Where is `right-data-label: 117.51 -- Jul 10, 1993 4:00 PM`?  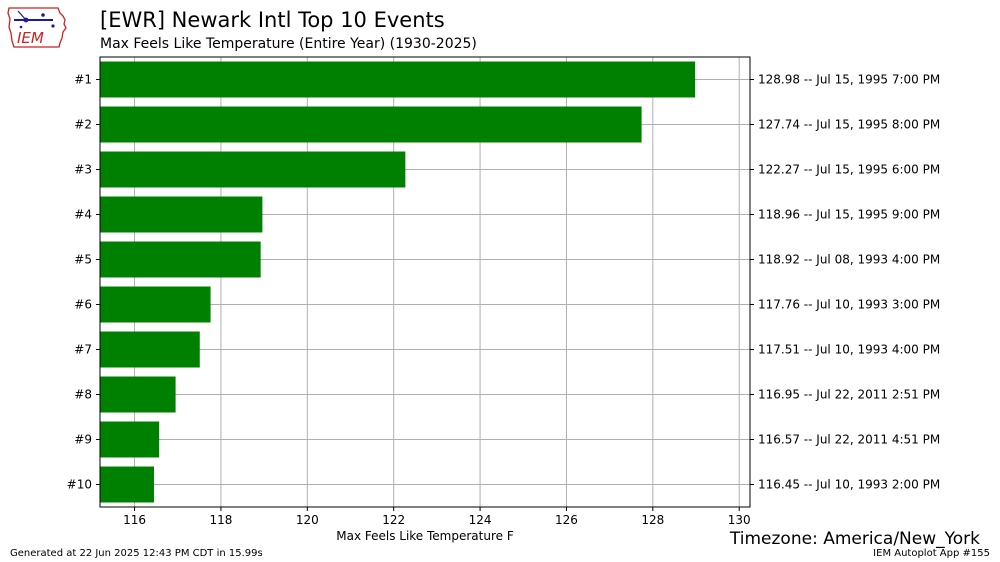
right-data-label: 117.51 -- Jul 10, 1993 4:00 PM is located at coordinates (849, 350).